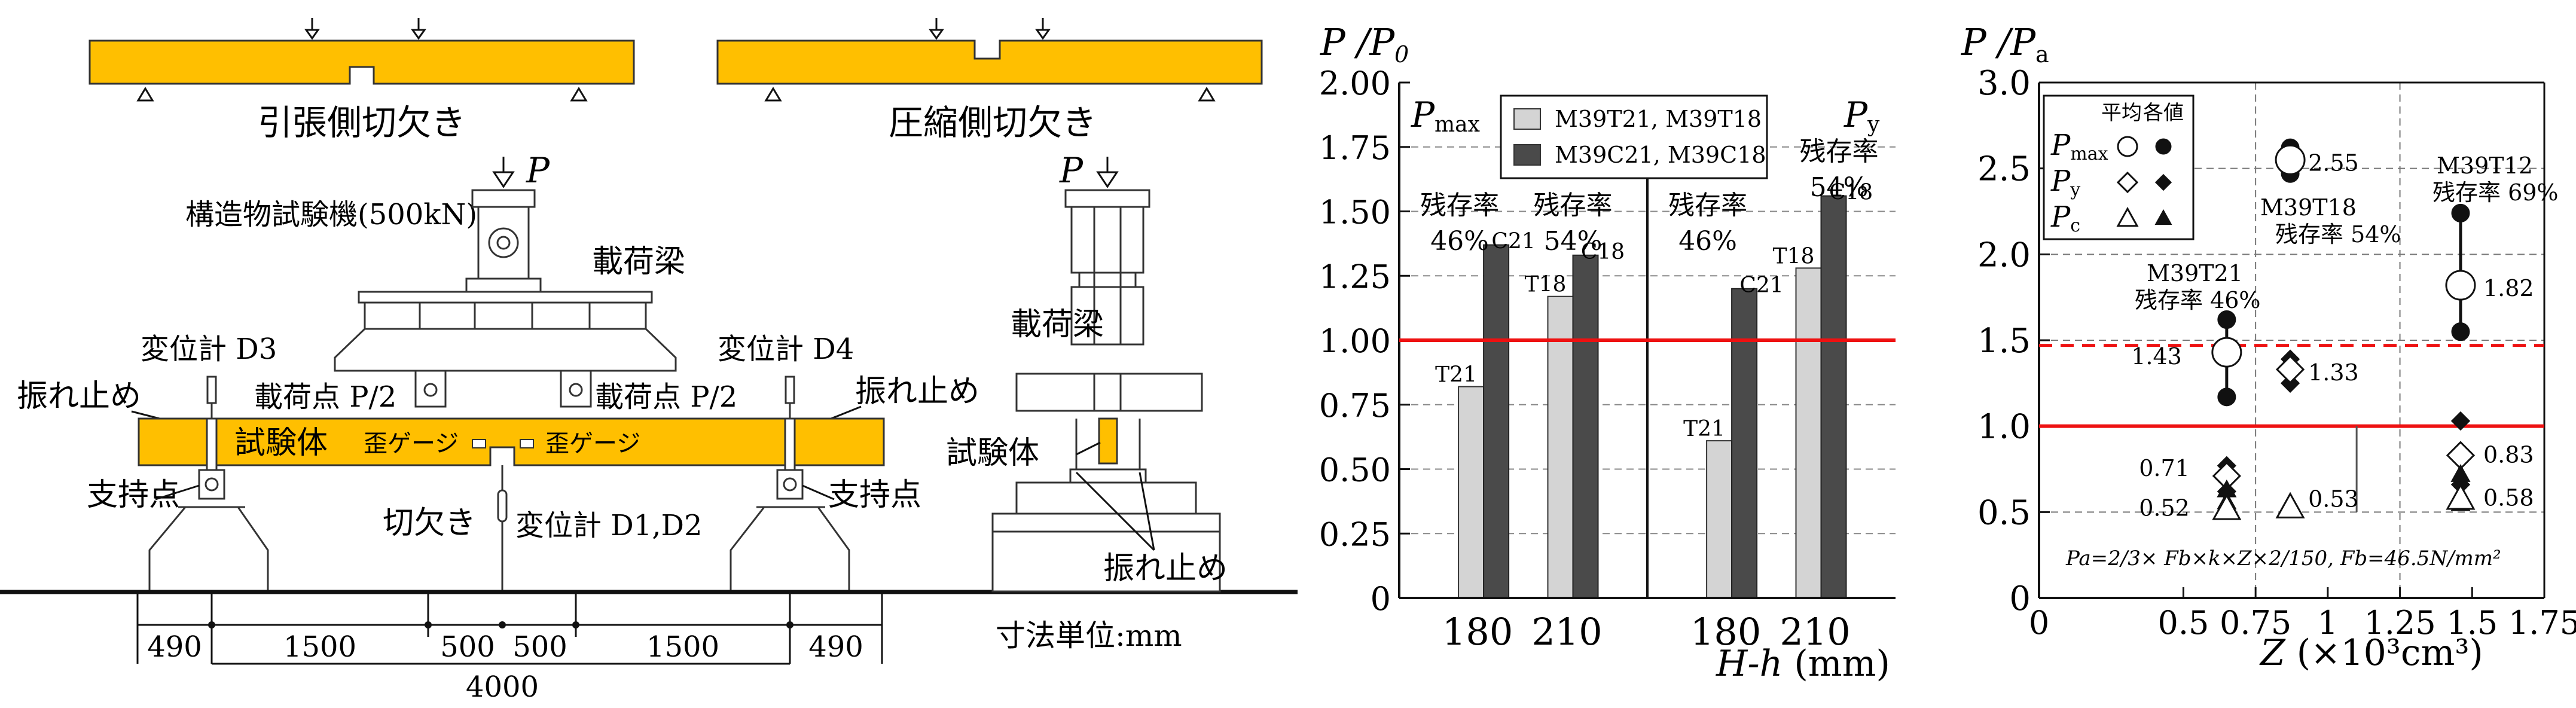 This screenshot has height=708, width=2576. I want to click on x-tick-label: 210, so click(1815, 632).